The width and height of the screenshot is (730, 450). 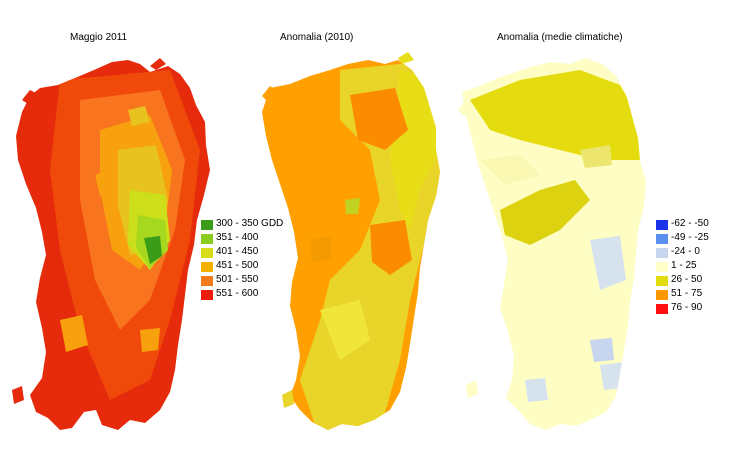 What do you see at coordinates (684, 265) in the screenshot?
I see `legend-label: 1 - 25` at bounding box center [684, 265].